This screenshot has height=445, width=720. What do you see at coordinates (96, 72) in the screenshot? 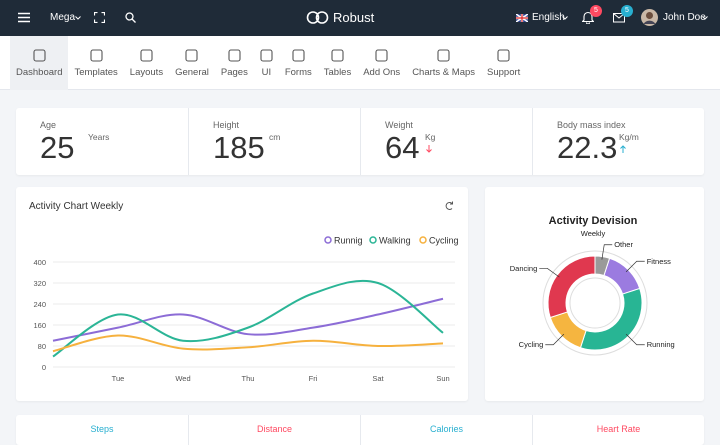
I see `nav-label: Templates` at bounding box center [96, 72].